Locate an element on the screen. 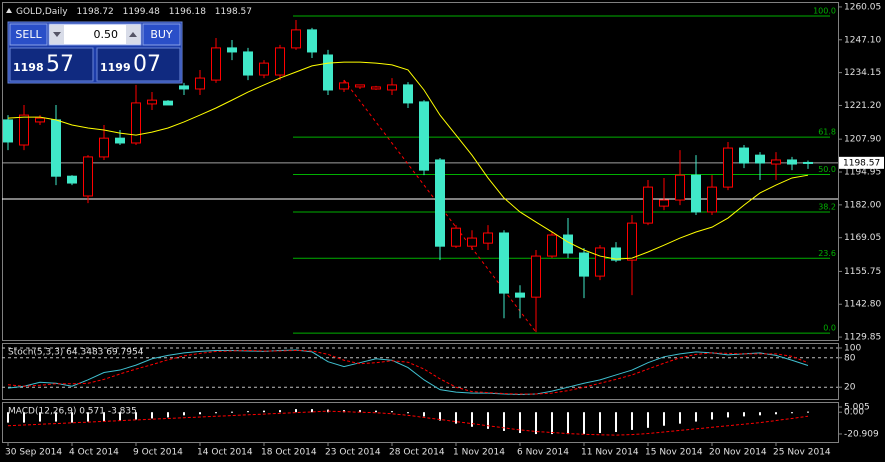 This screenshot has height=462, width=885. y-tick-label: -20.909 is located at coordinates (861, 434).